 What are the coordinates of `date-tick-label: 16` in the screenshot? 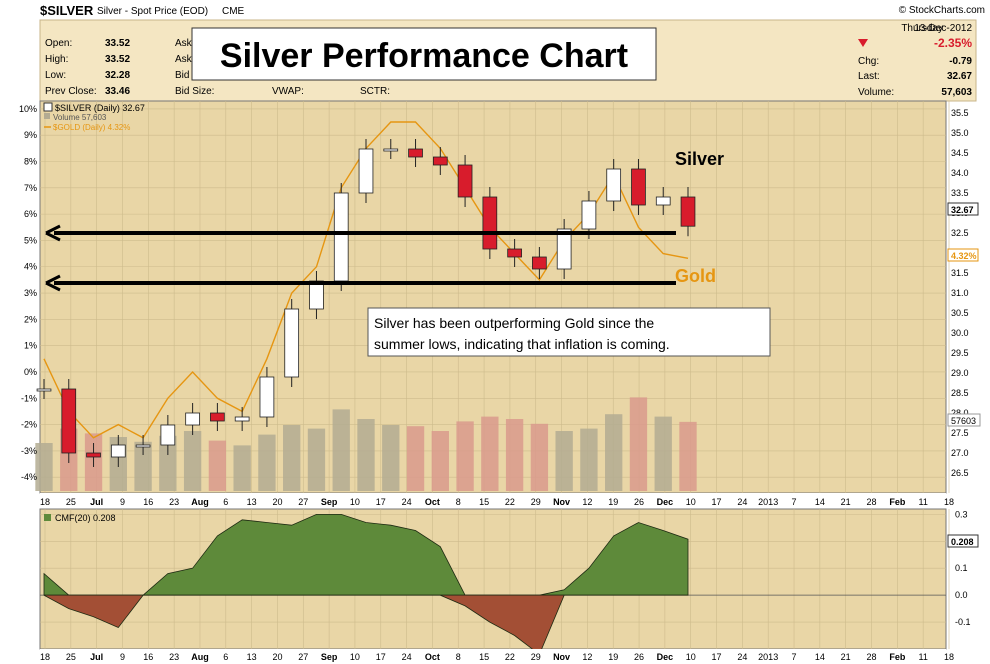 It's located at (148, 502).